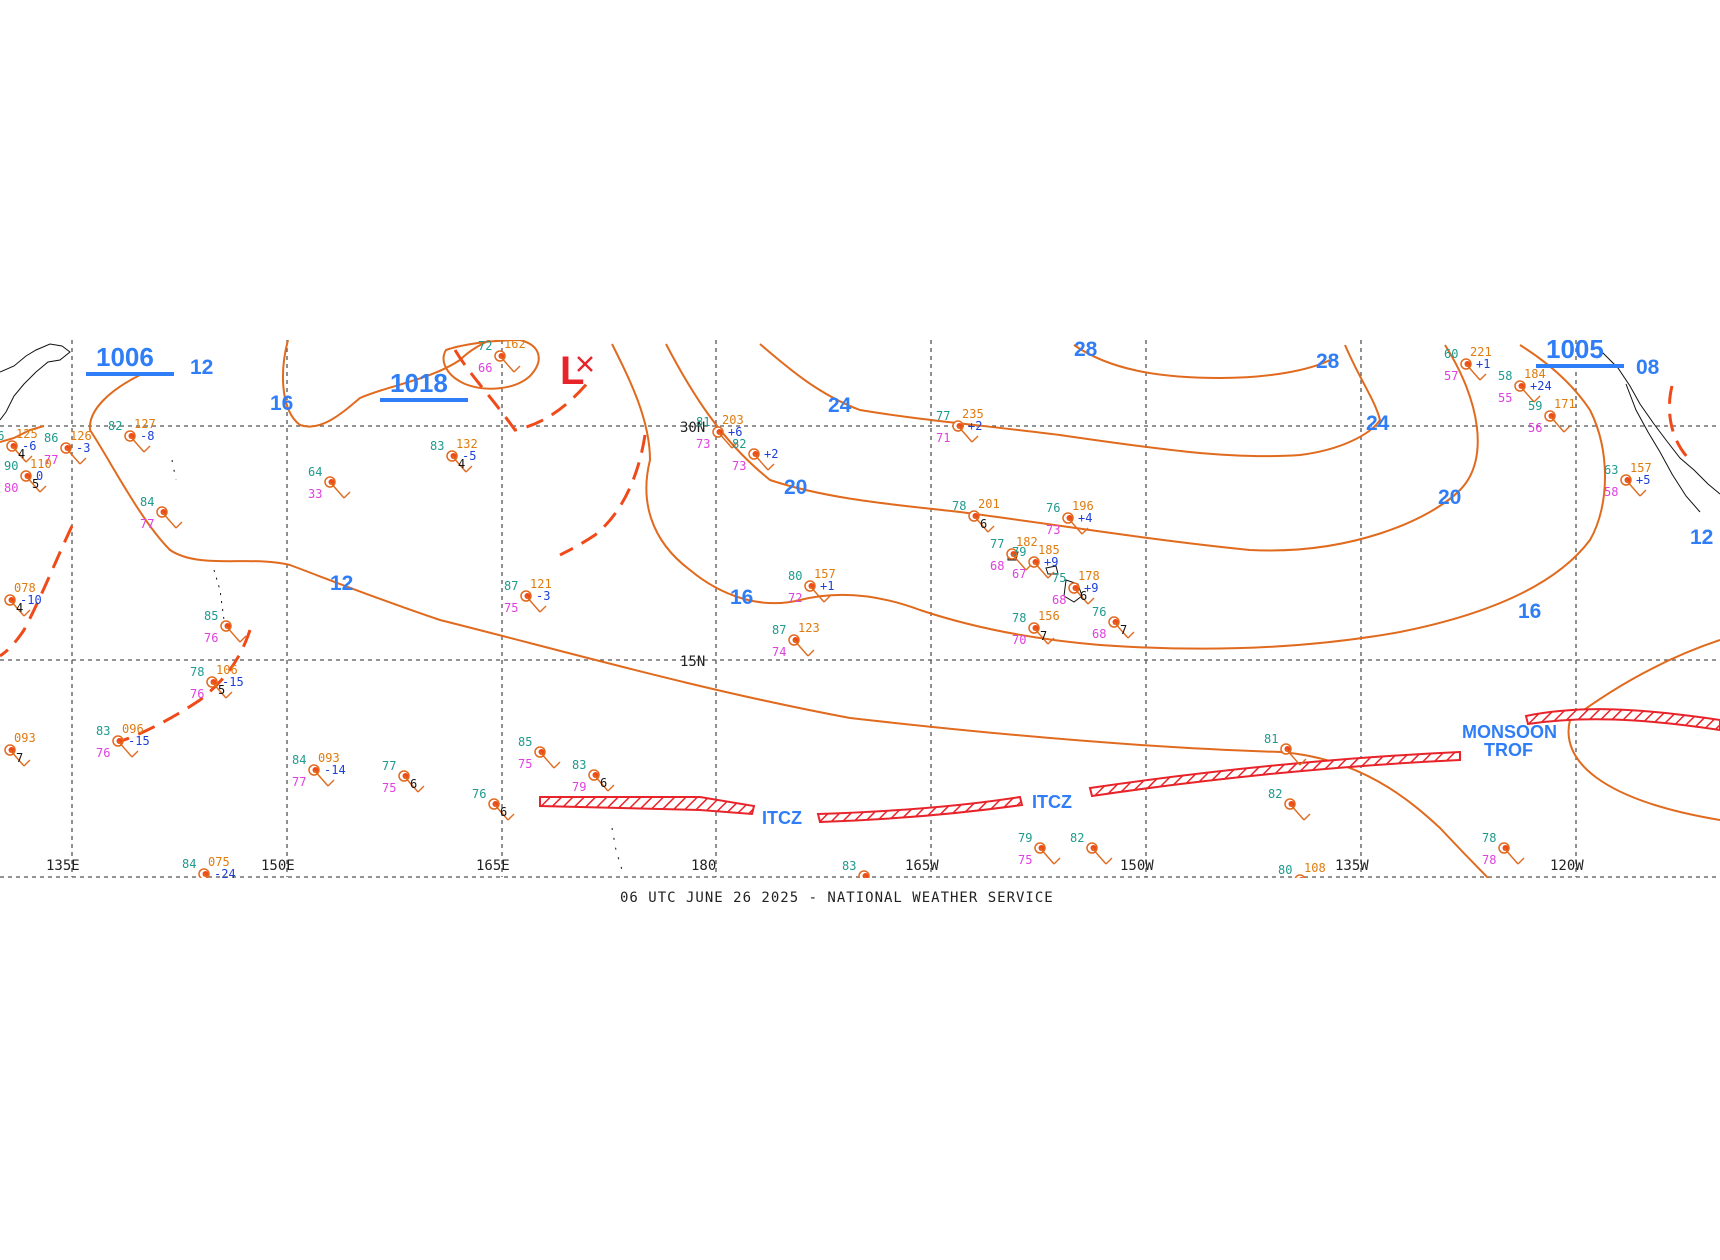  I want to click on pressure-value: 171, so click(1565, 404).